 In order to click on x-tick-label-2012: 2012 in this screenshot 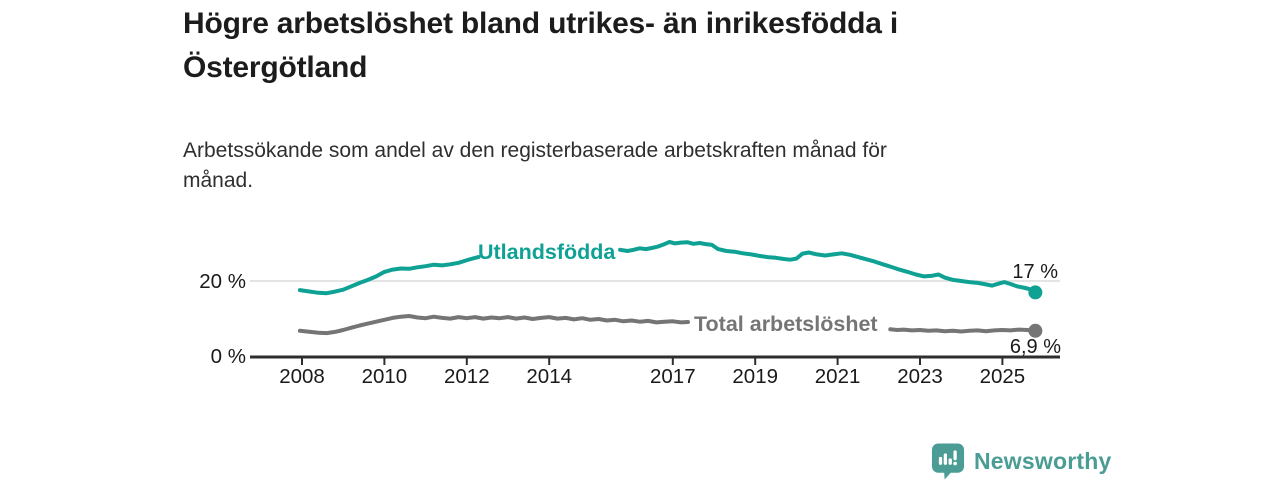, I will do `click(467, 376)`.